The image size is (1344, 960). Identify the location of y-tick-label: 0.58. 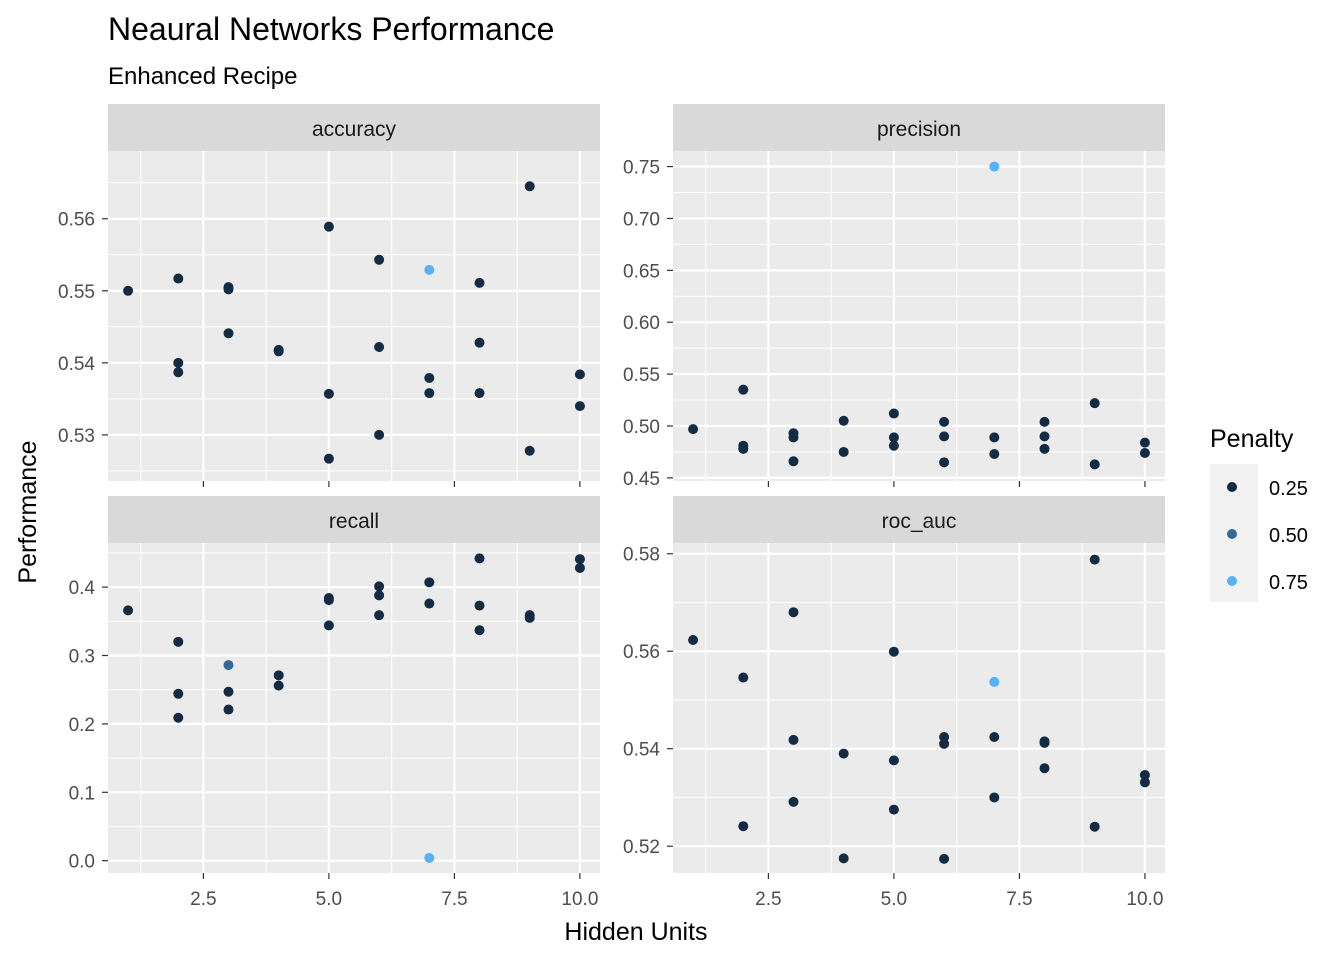
(641, 555).